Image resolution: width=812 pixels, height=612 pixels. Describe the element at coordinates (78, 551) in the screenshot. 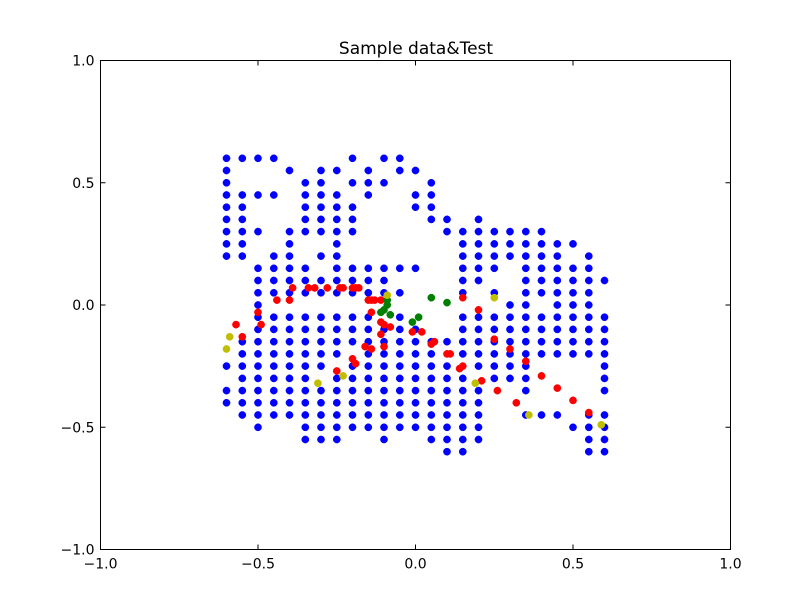

I see `y-tick-label-0: −1.0` at that location.